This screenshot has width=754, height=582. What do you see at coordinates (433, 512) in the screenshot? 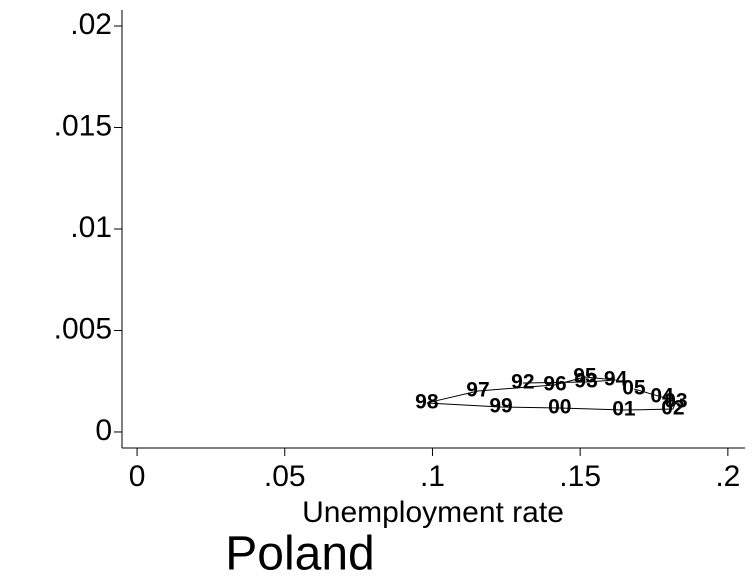
I see `x-axis-title: Unemployment rate` at bounding box center [433, 512].